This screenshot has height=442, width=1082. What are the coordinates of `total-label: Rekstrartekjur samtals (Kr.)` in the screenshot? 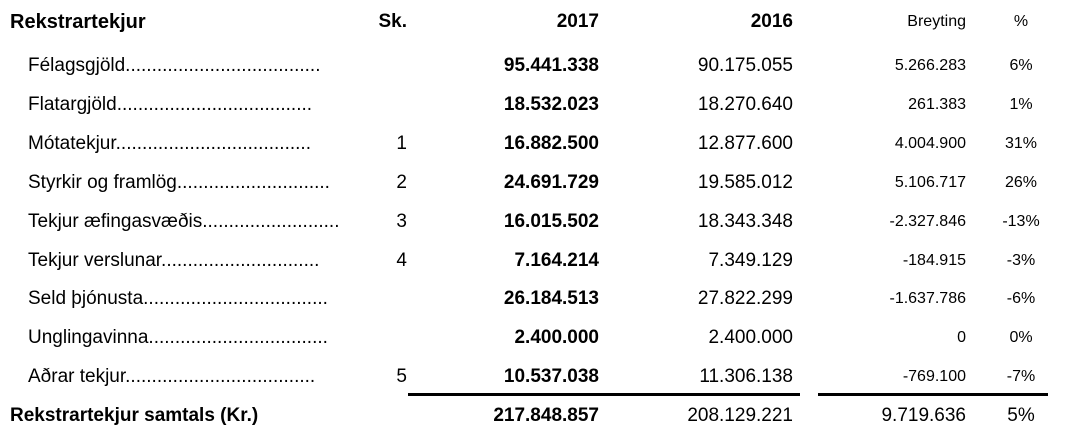 It's located at (134, 415).